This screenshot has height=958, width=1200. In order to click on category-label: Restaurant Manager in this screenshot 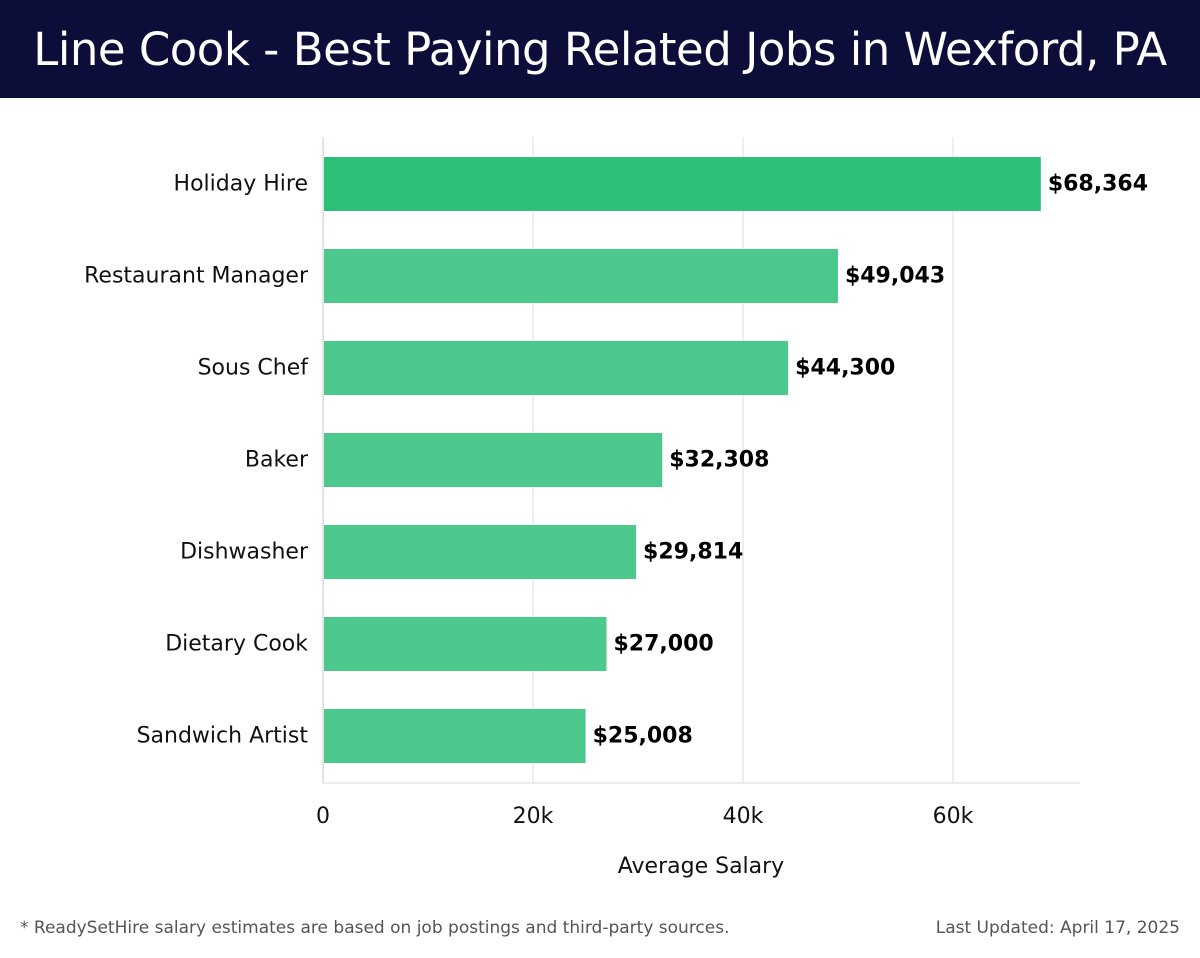, I will do `click(196, 276)`.